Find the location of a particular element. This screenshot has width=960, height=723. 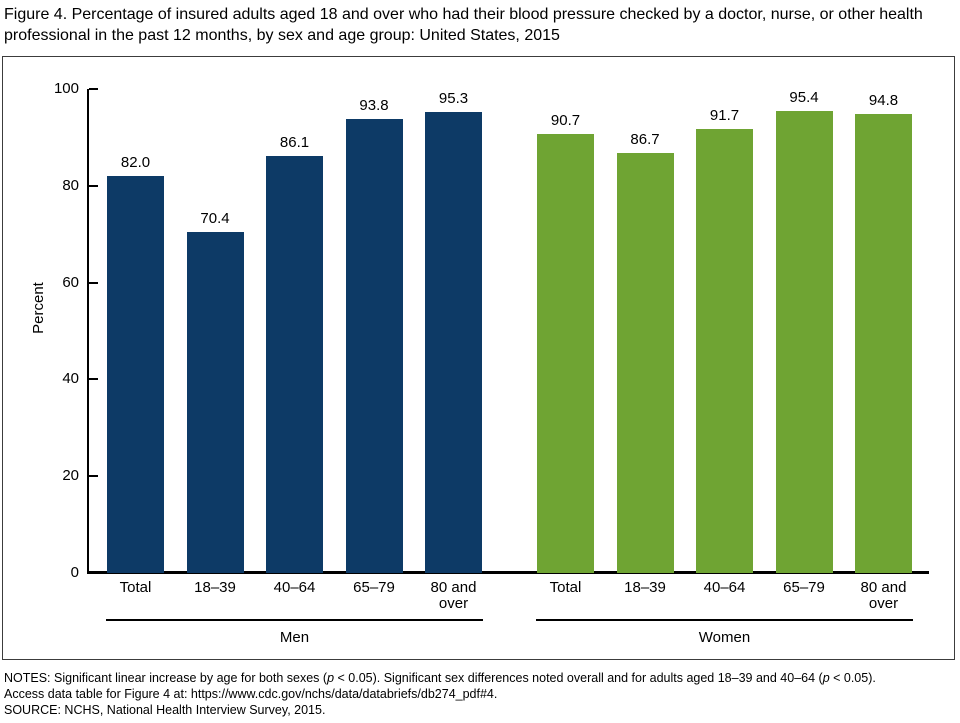

bar-value-label: 95.4 is located at coordinates (804, 98).